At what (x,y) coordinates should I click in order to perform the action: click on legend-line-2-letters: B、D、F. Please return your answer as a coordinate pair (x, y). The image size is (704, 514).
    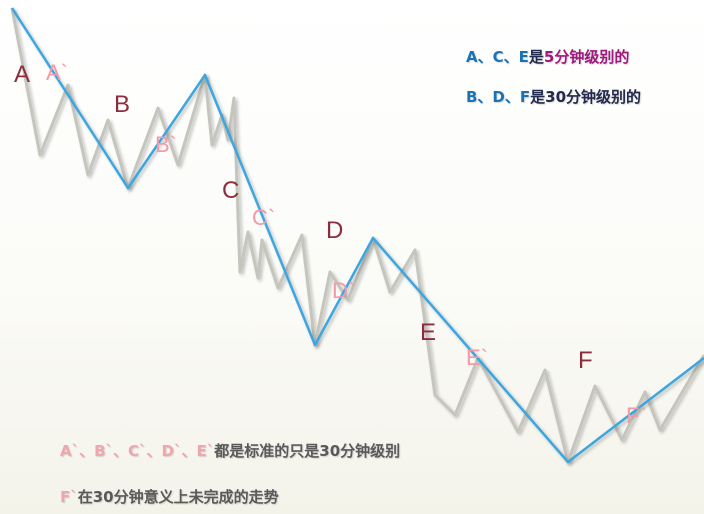
    Looking at the image, I should click on (498, 97).